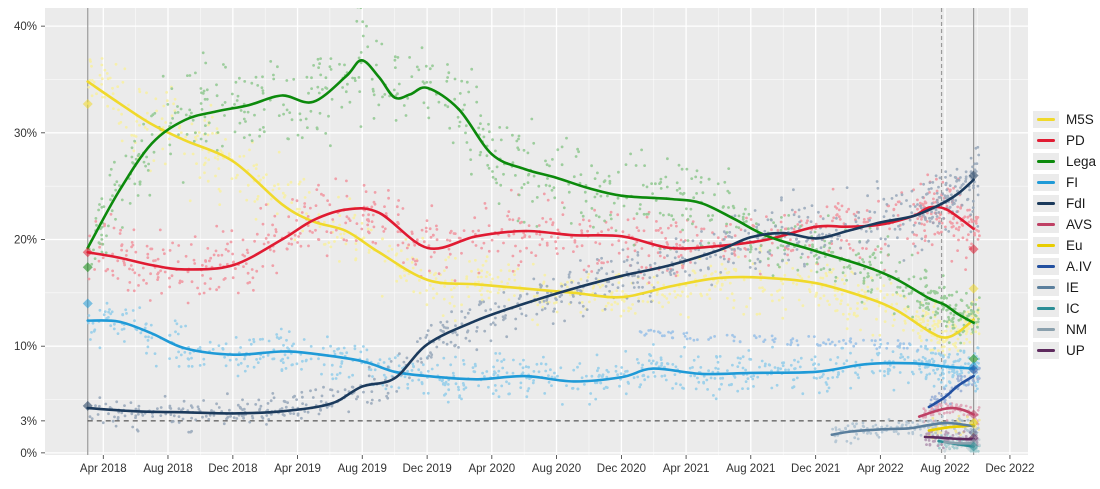  I want to click on y-tick-label: 20%, so click(25, 241).